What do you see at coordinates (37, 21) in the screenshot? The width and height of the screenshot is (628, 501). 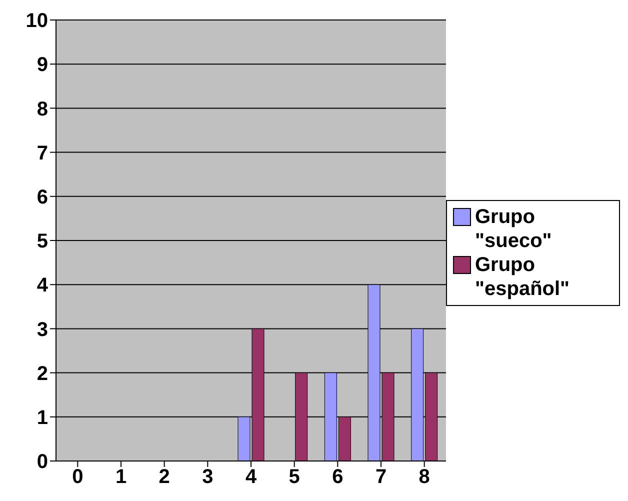 I see `y-tick-label: 10` at bounding box center [37, 21].